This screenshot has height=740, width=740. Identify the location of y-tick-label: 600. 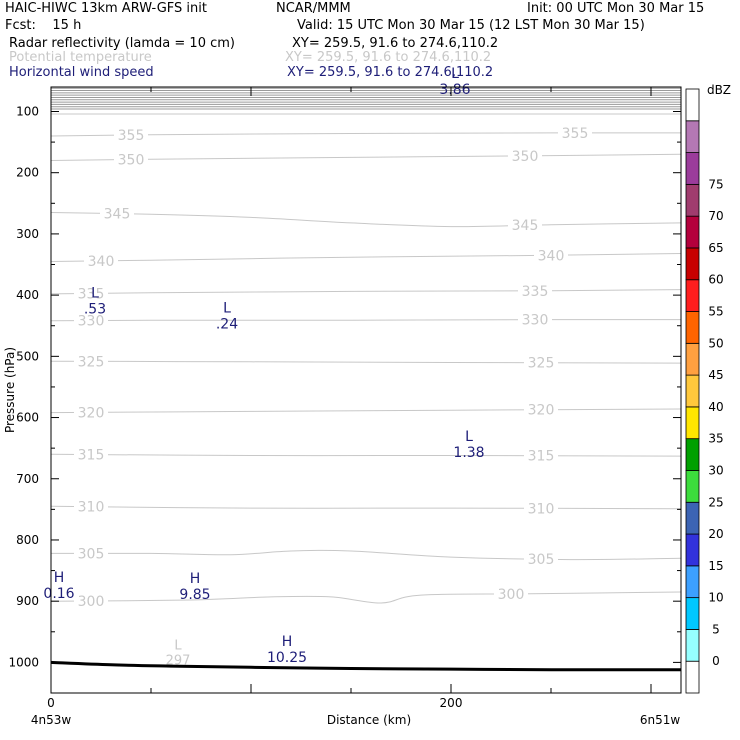
(27, 418).